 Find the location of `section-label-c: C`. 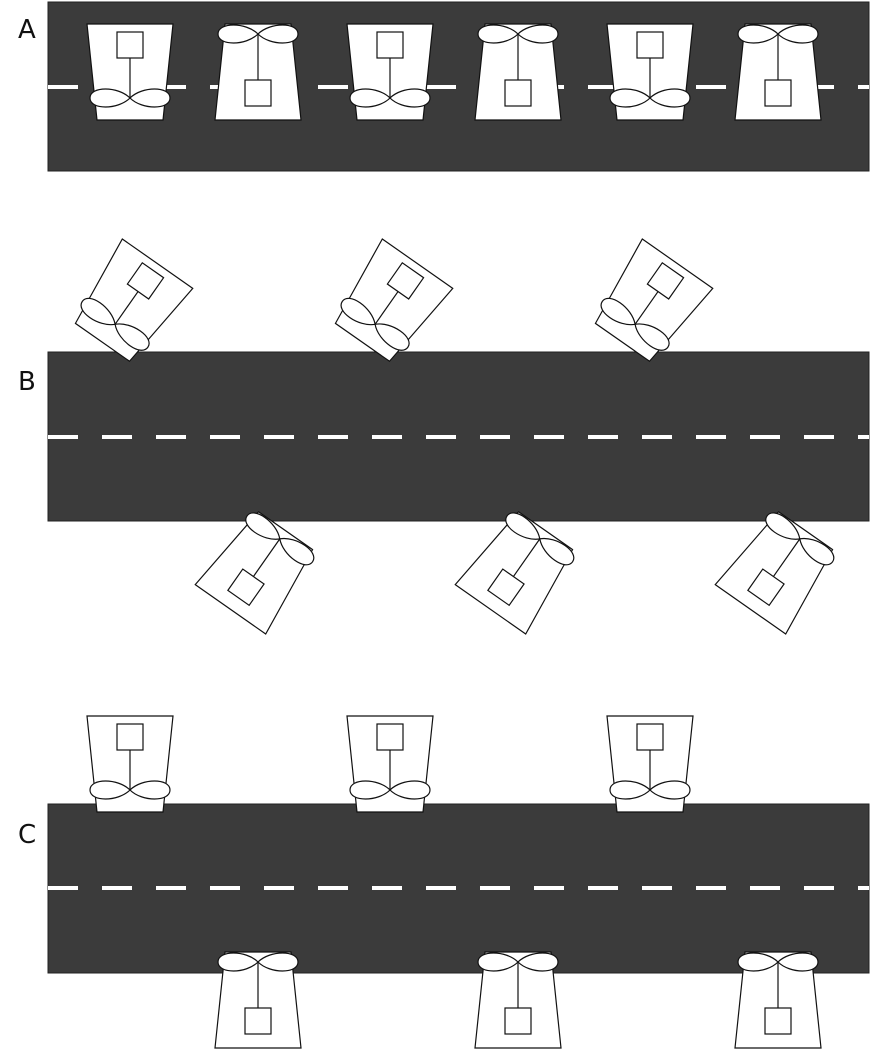

section-label-c: C is located at coordinates (27, 835).